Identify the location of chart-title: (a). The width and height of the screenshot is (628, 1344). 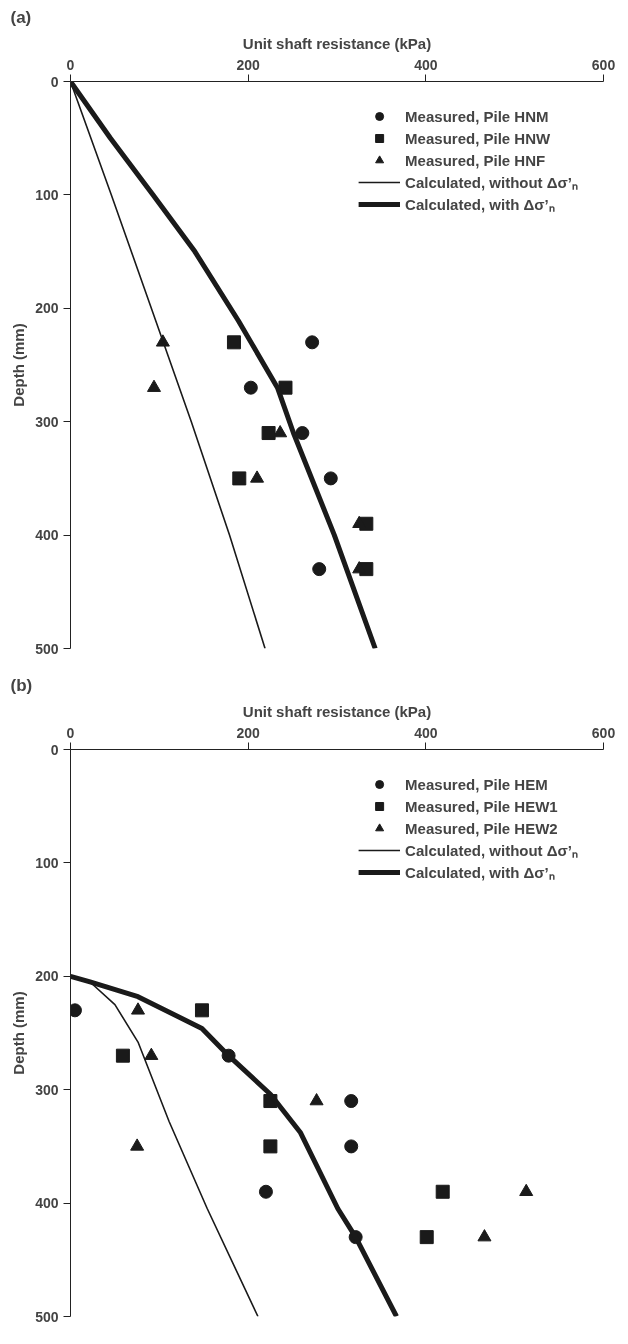
(21, 17).